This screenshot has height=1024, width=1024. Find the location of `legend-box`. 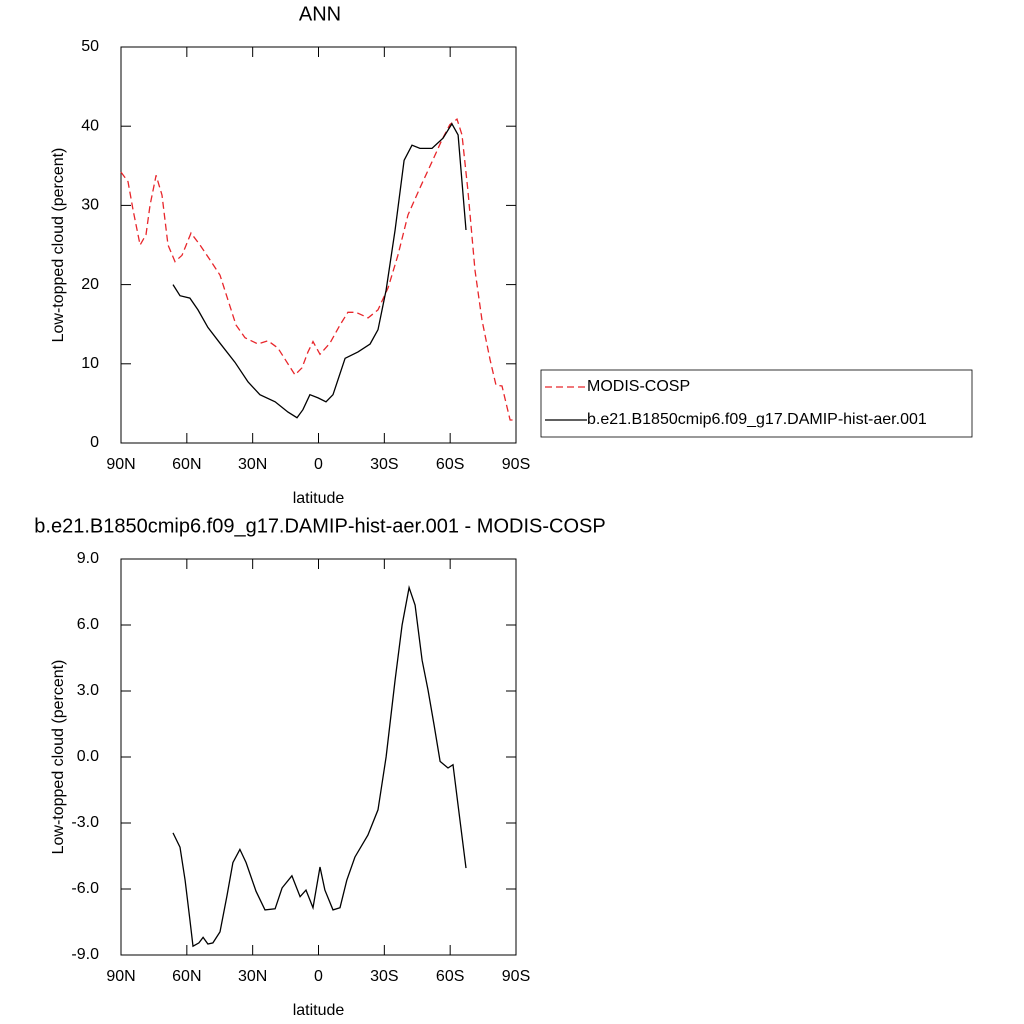

legend-box is located at coordinates (756, 403).